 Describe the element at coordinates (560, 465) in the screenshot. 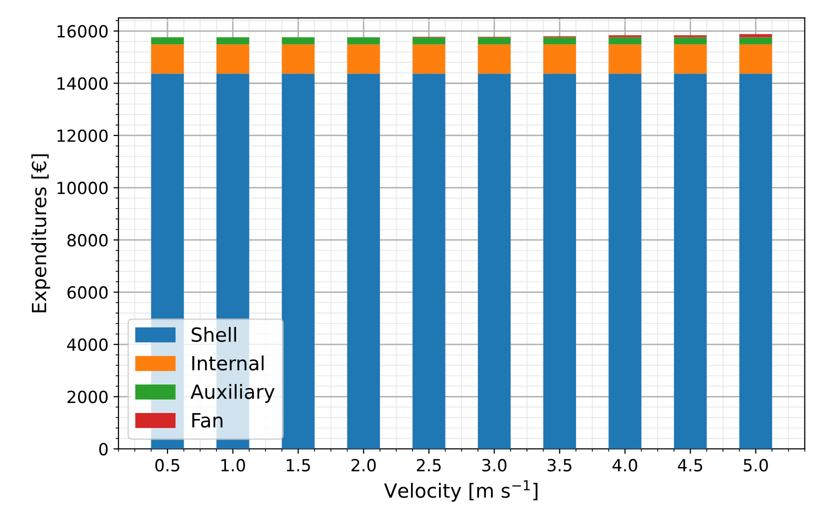

I see `x-tick-label: 3.5` at that location.